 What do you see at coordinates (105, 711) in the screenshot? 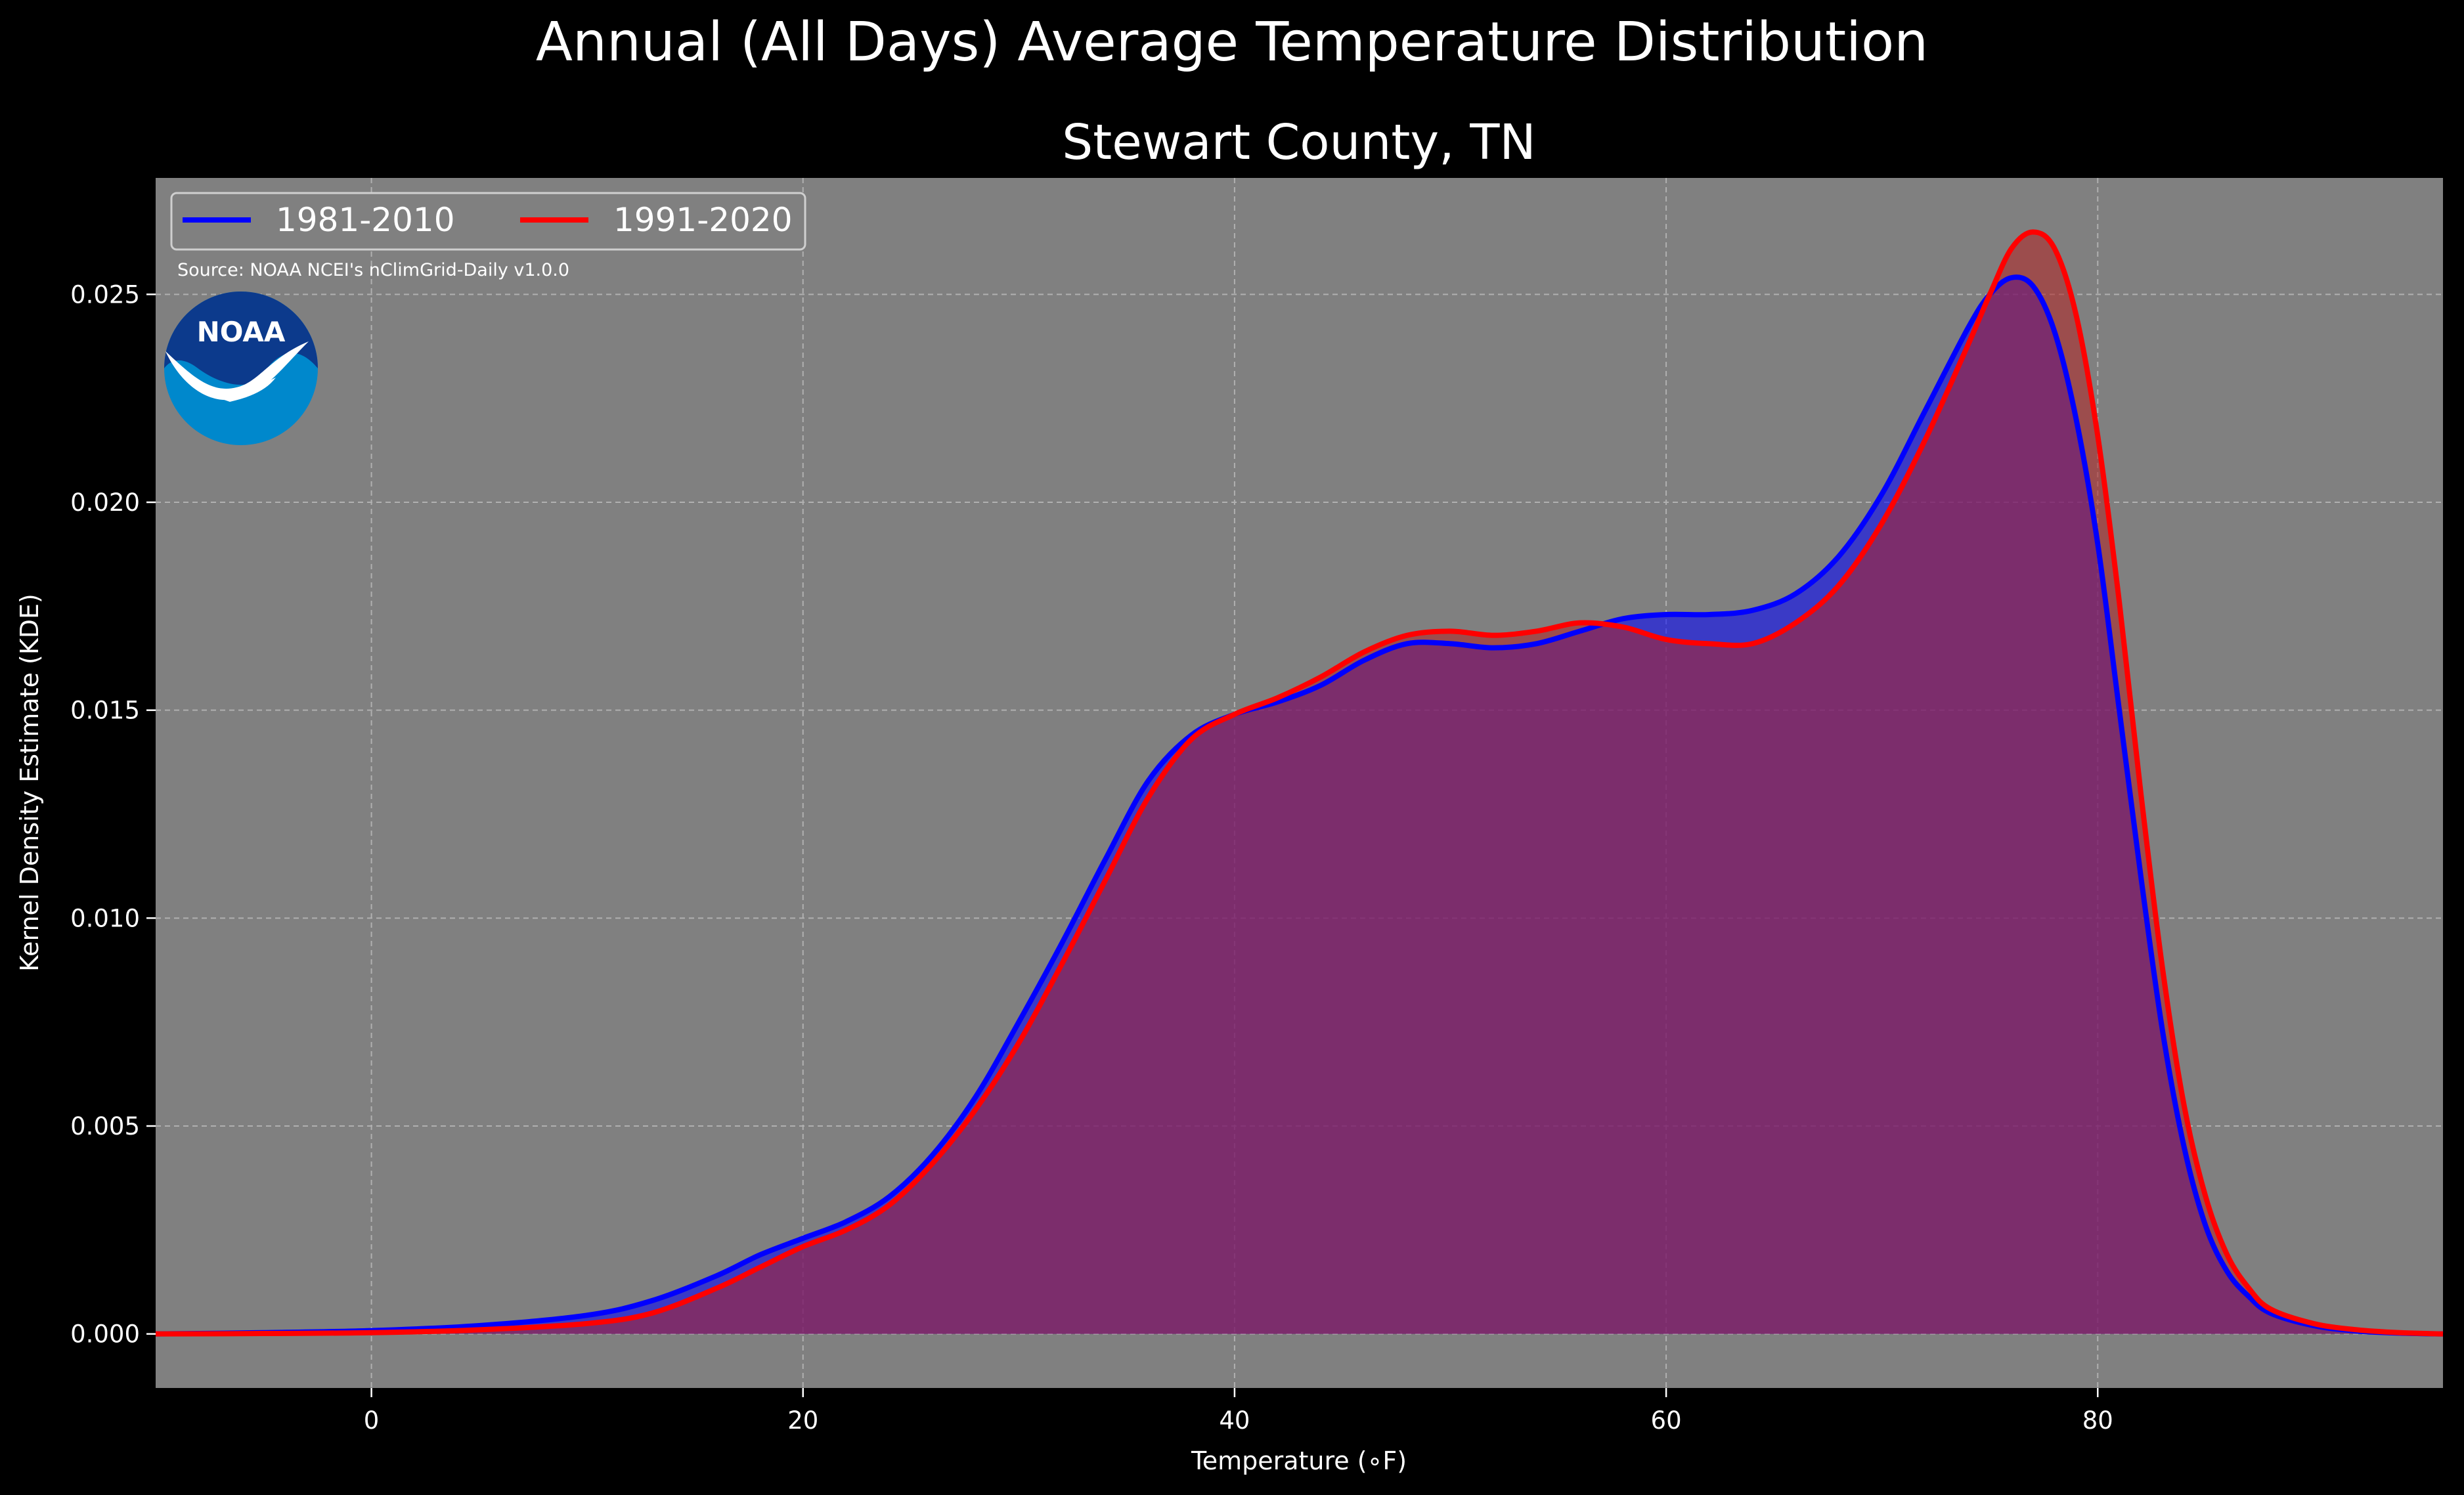
I see `y-tick-label: 0.015` at bounding box center [105, 711].